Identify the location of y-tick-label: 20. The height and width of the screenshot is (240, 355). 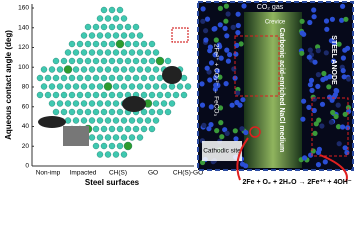
(26, 146).